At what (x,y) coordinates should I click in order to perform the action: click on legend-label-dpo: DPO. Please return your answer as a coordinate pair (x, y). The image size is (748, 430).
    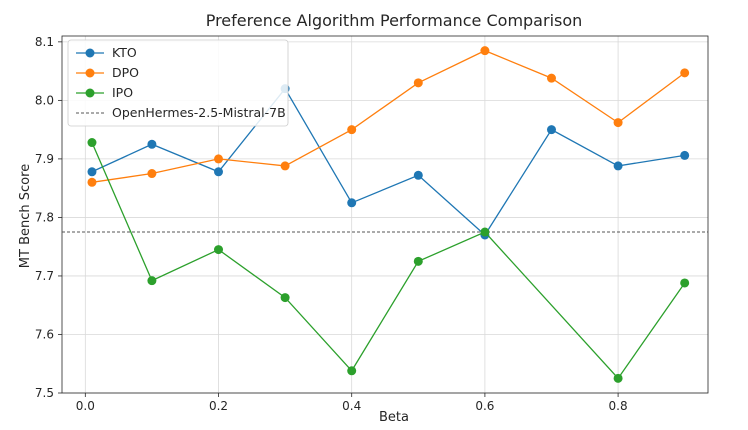
    Looking at the image, I should click on (125, 72).